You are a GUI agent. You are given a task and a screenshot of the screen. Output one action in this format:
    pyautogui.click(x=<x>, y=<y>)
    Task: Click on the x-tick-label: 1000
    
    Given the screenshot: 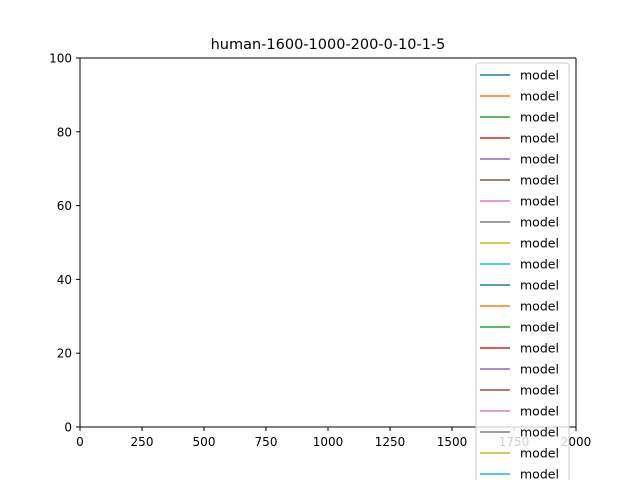 What is the action you would take?
    pyautogui.click(x=328, y=442)
    